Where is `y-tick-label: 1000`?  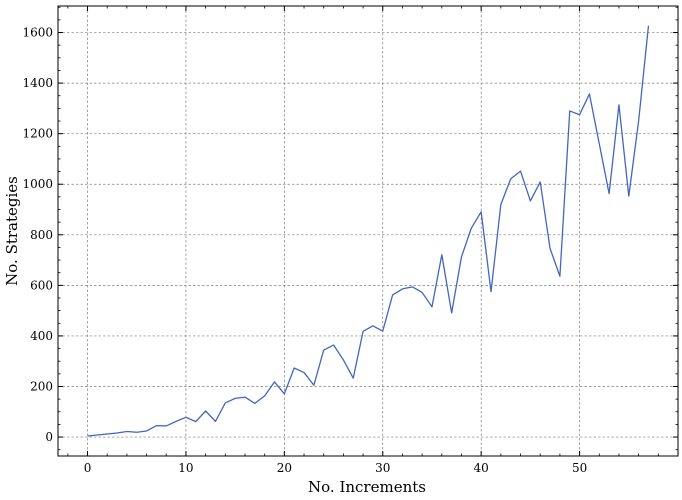
y-tick-label: 1000 is located at coordinates (37, 184).